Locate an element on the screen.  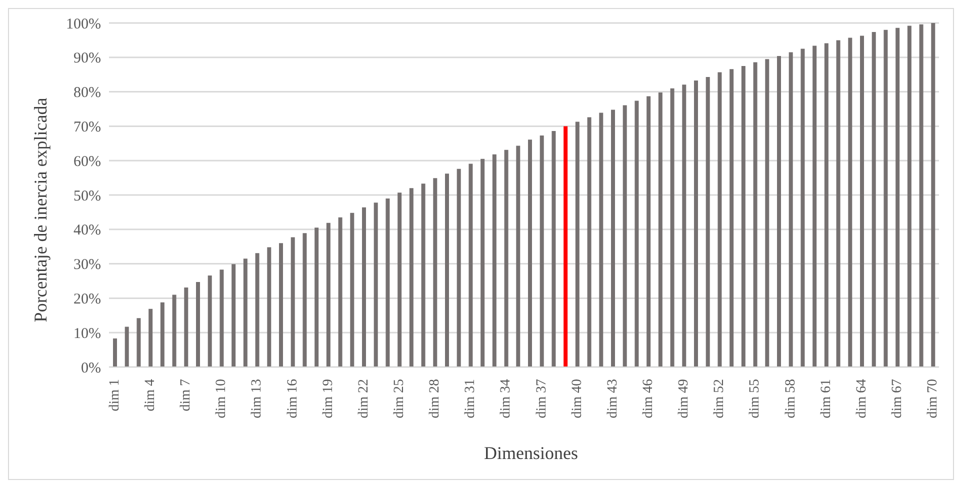
y-tick-label: 0% is located at coordinates (91, 368).